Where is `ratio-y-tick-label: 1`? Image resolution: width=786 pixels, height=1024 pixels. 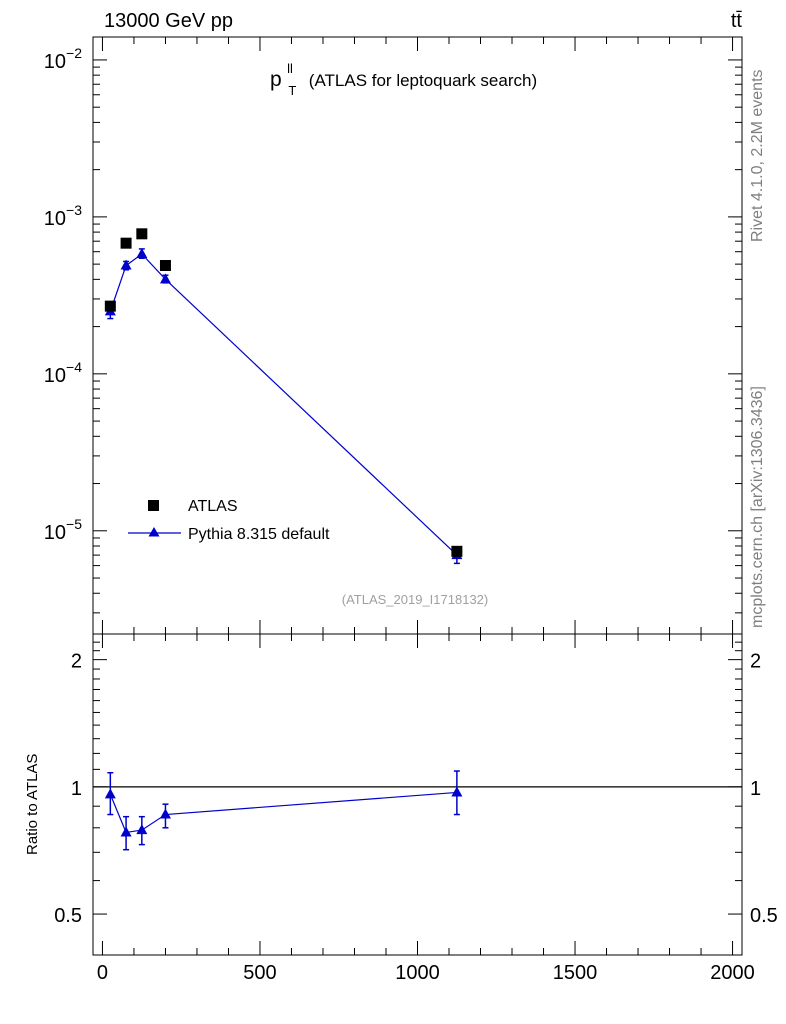 ratio-y-tick-label: 1 is located at coordinates (76, 789).